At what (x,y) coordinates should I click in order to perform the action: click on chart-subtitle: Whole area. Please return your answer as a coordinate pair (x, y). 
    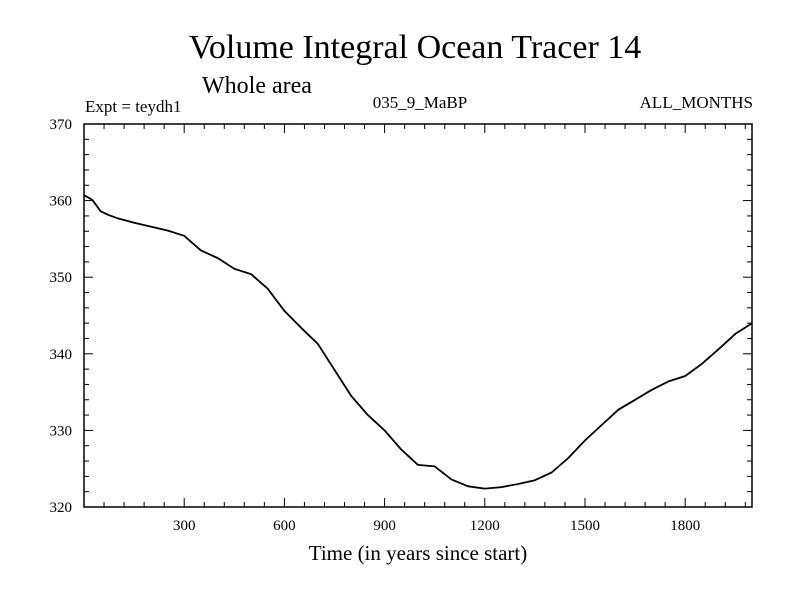
    Looking at the image, I should click on (257, 86).